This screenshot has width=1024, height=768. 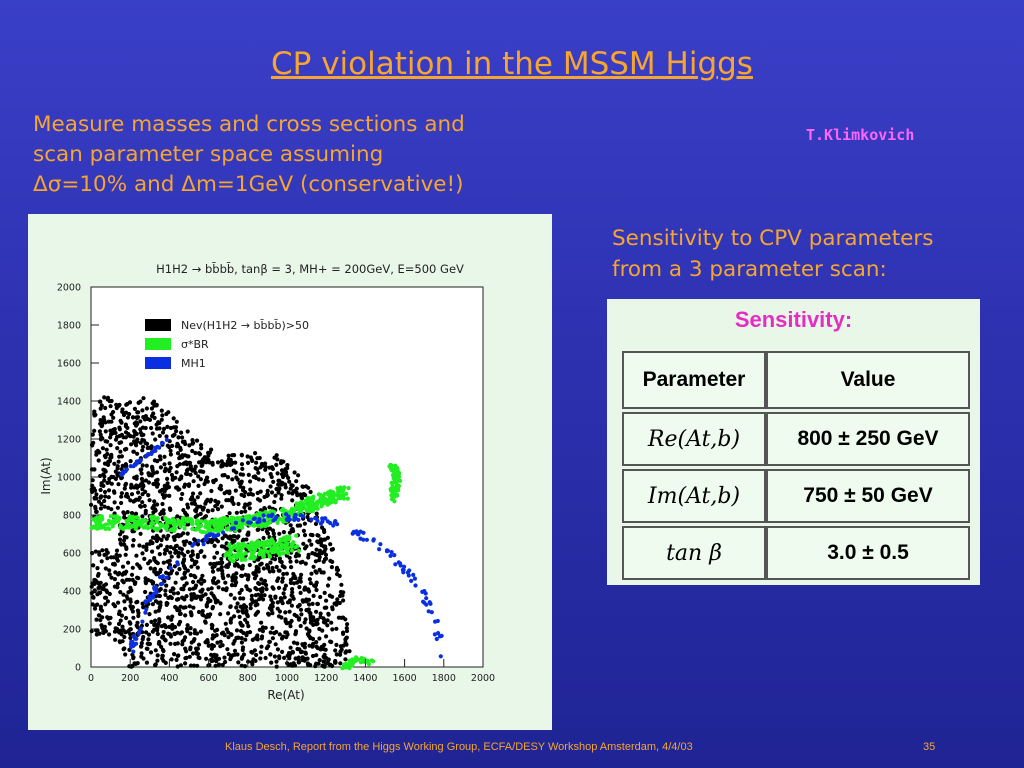 I want to click on sensitivity-line: from a 3 parameter scan:, so click(x=749, y=269).